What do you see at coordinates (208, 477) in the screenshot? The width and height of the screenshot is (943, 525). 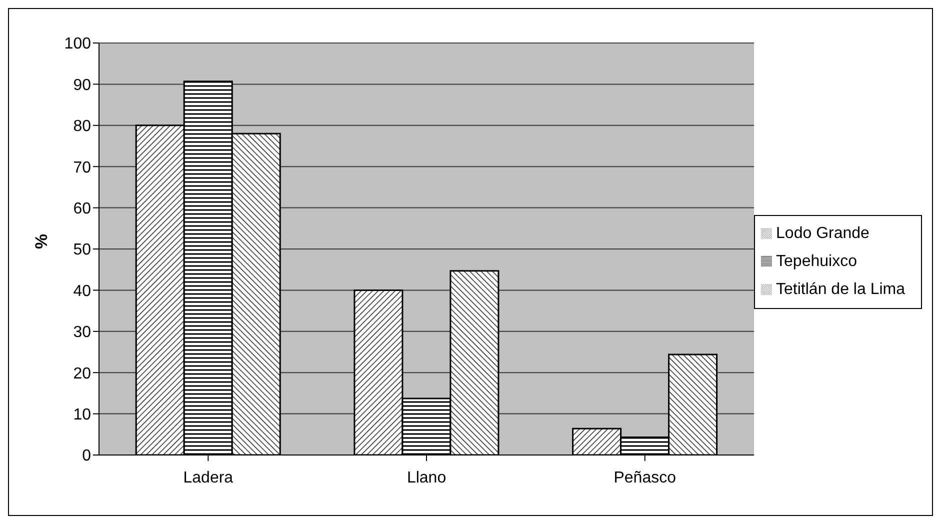 I see `x-tick-label: Ladera` at bounding box center [208, 477].